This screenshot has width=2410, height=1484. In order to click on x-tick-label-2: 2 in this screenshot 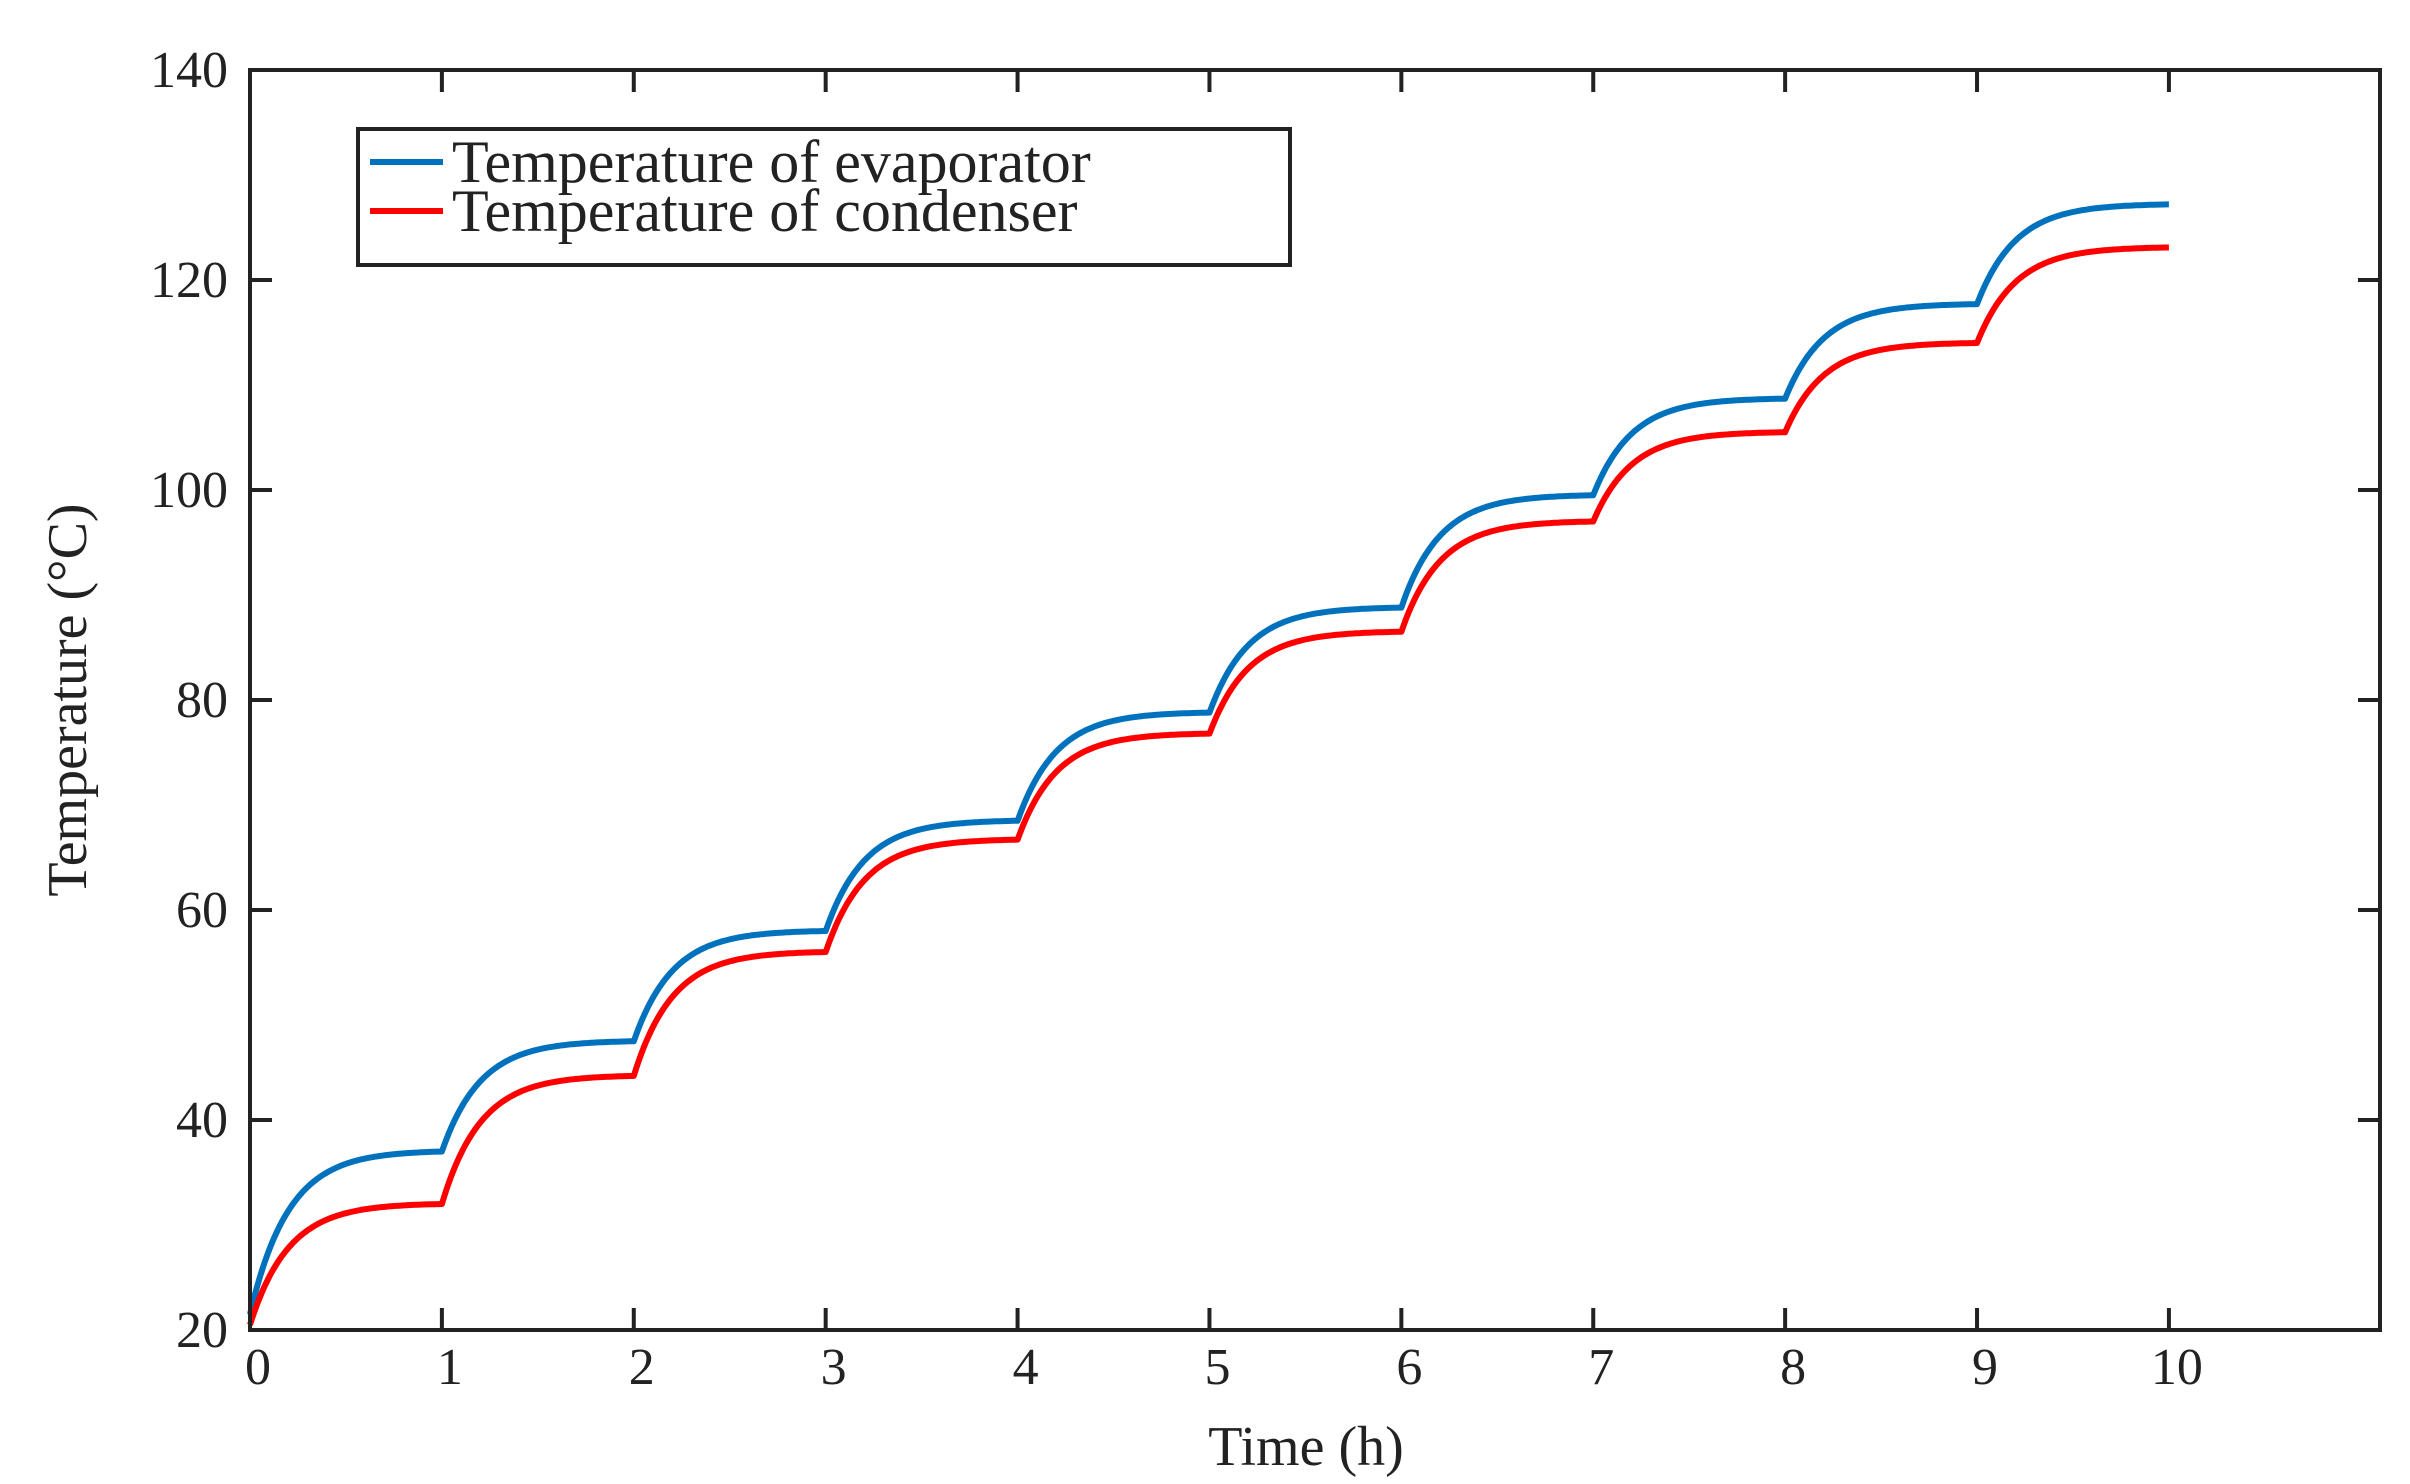, I will do `click(642, 1367)`.